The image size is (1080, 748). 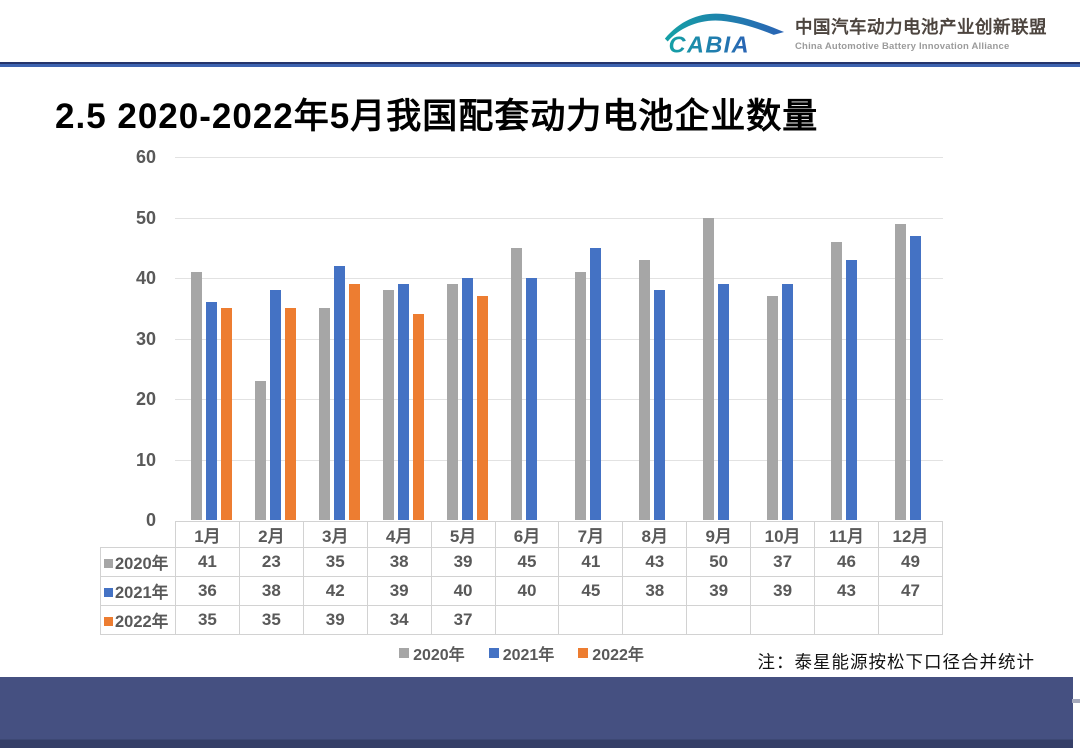 I want to click on y-axis-label: 60, so click(x=145, y=157).